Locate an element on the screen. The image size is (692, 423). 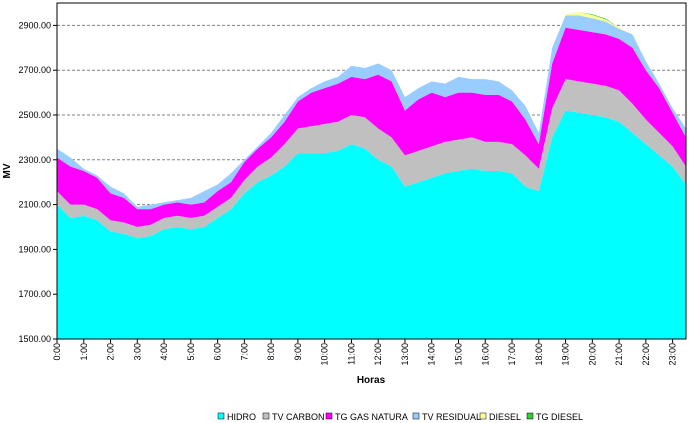
y-tick-label: 2500.00 is located at coordinates (34, 115).